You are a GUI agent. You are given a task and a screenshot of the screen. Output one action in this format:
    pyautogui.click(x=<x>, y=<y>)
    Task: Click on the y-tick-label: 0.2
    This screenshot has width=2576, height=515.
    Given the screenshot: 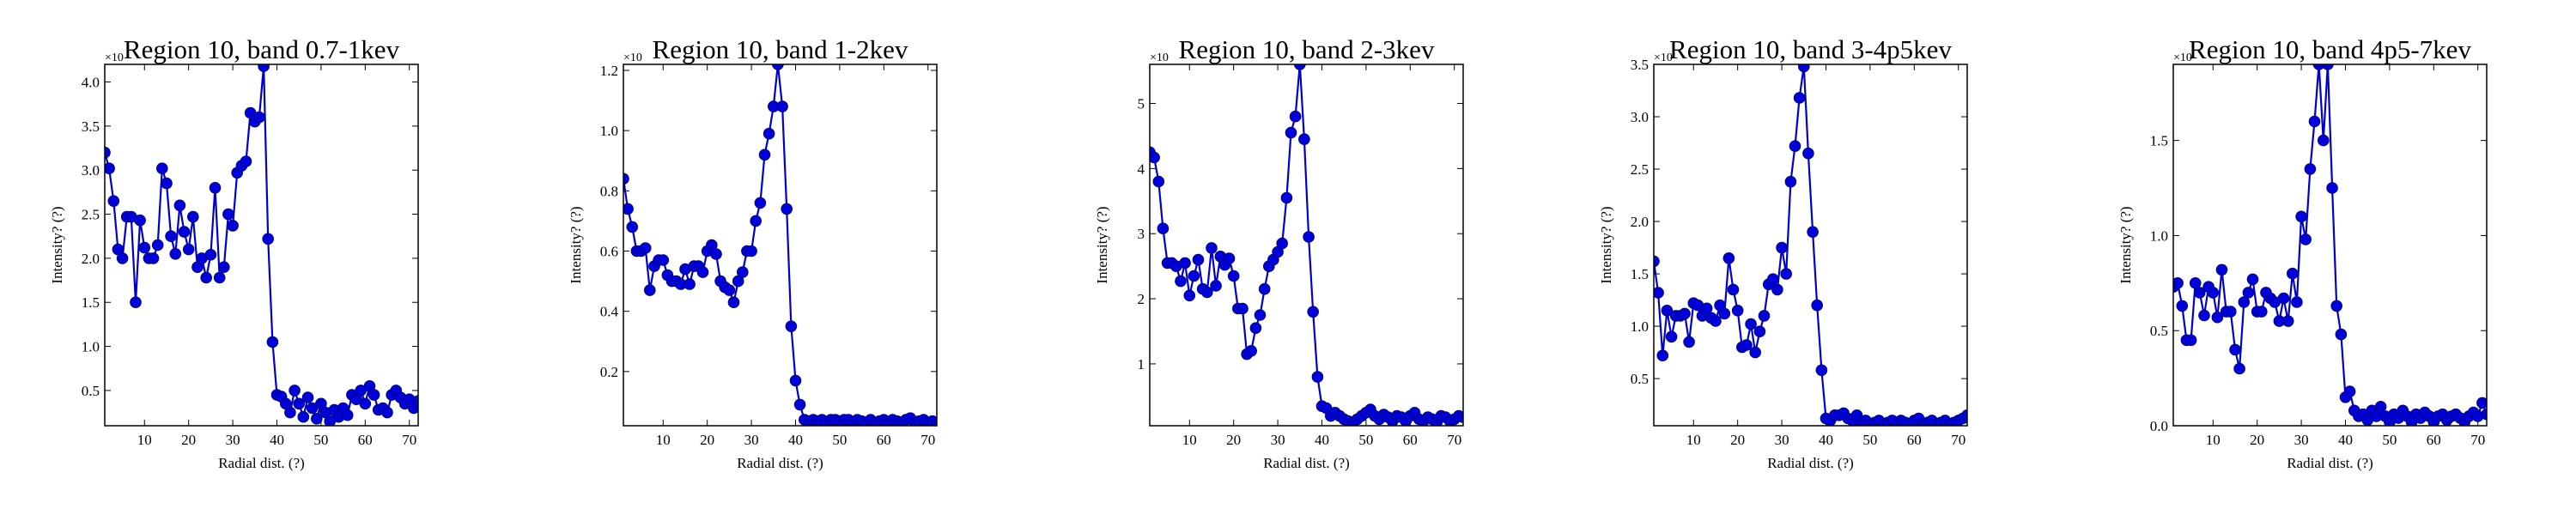 What is the action you would take?
    pyautogui.click(x=609, y=372)
    